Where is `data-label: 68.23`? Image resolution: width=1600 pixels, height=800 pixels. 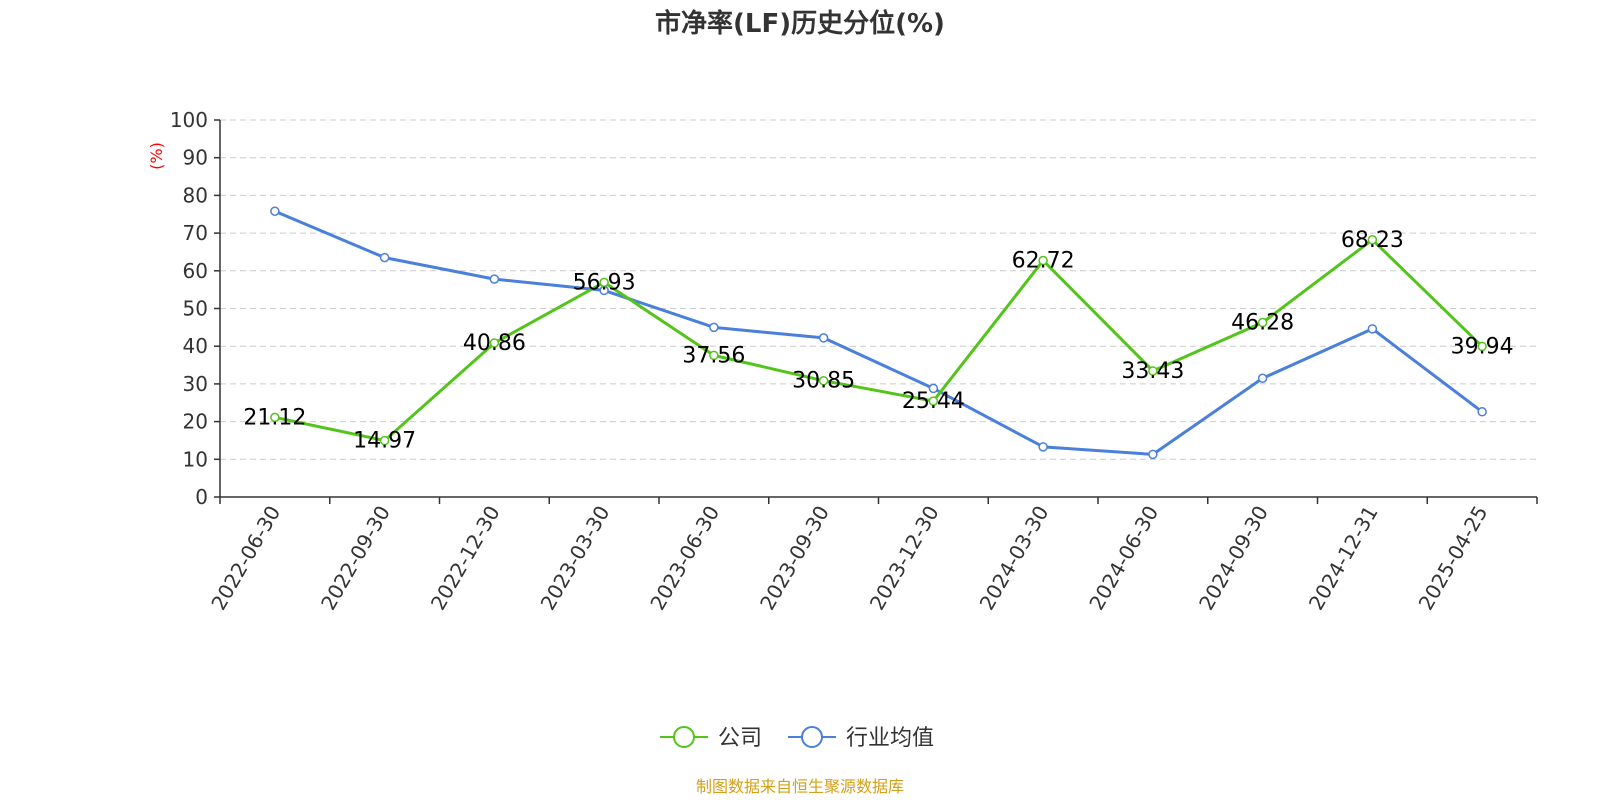 data-label: 68.23 is located at coordinates (1372, 240).